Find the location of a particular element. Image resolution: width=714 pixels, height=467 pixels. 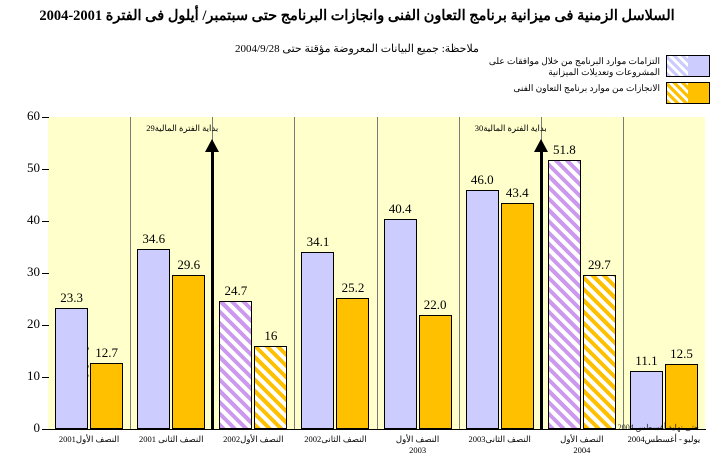

bar-value-label: 24.7 is located at coordinates (236, 290).